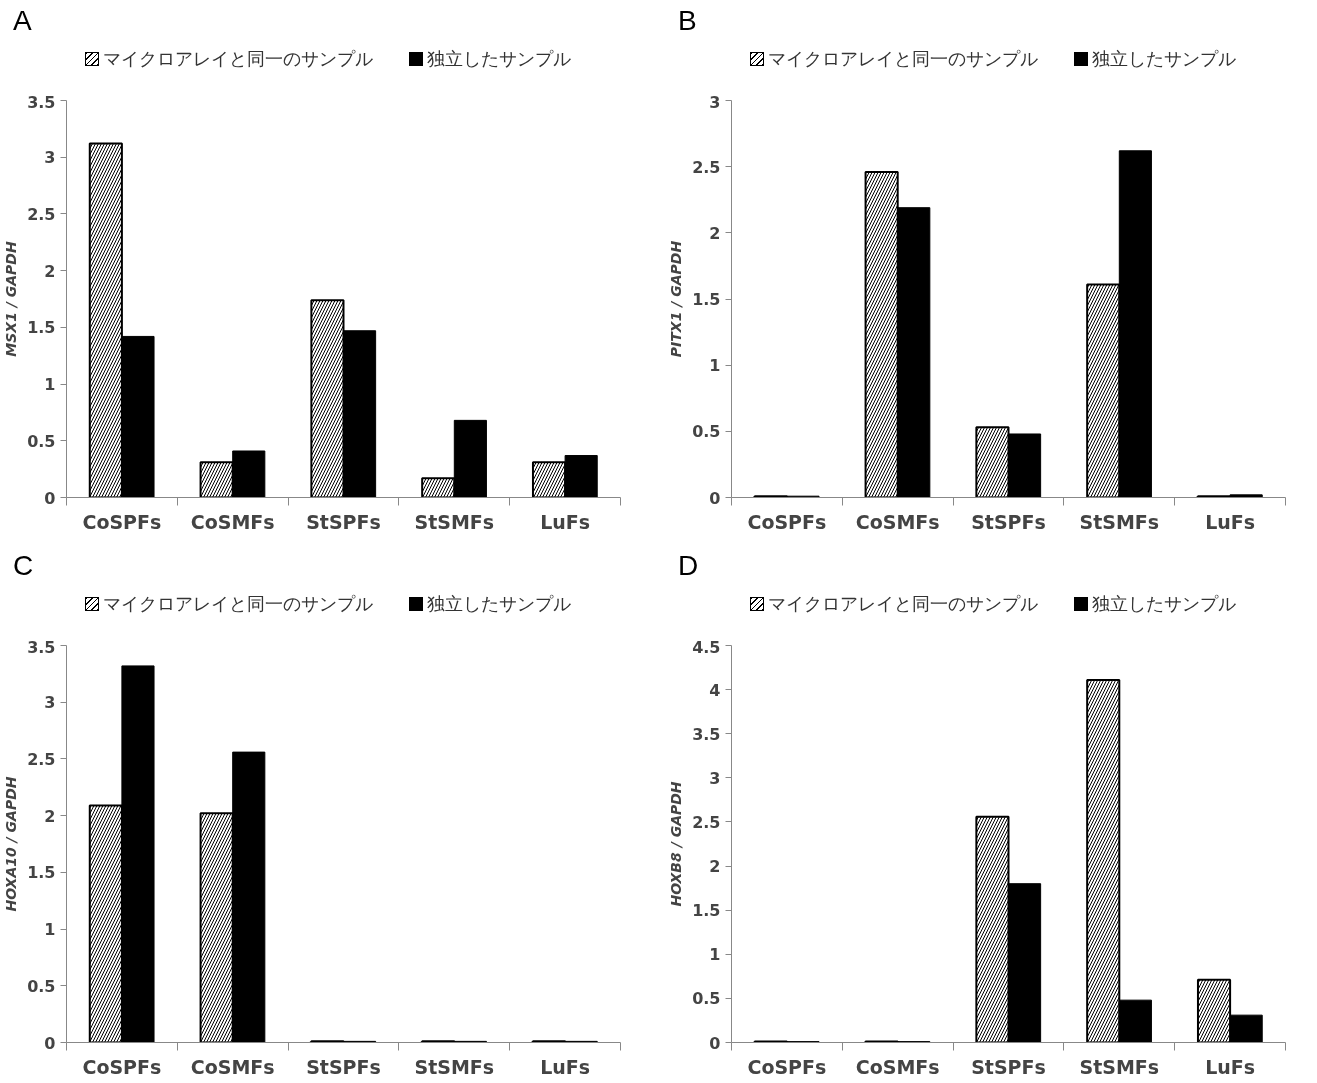 The height and width of the screenshot is (1083, 1317). What do you see at coordinates (688, 21) in the screenshot?
I see `chart-title: B` at bounding box center [688, 21].